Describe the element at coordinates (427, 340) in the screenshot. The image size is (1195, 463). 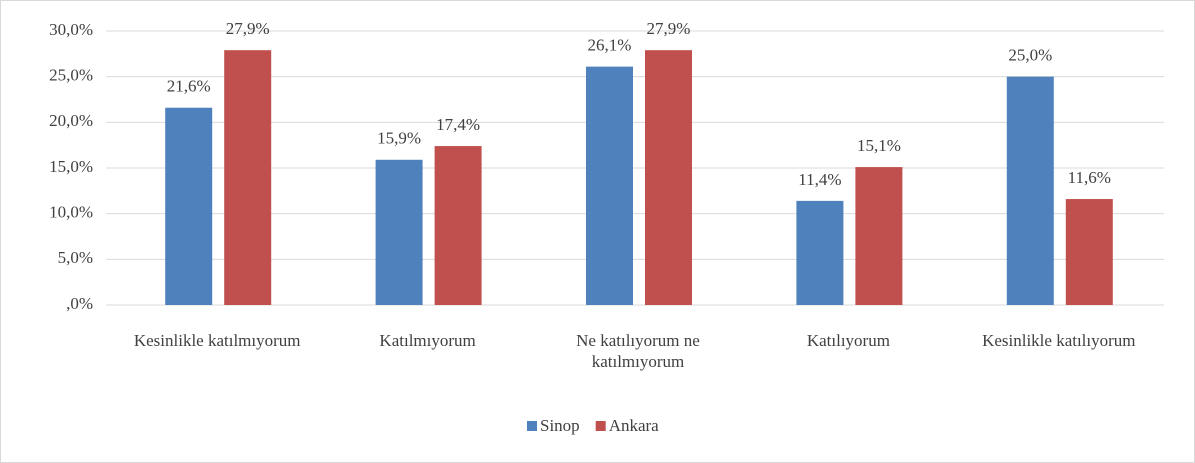
I see `x-tick-label: Katılmıyorum` at that location.